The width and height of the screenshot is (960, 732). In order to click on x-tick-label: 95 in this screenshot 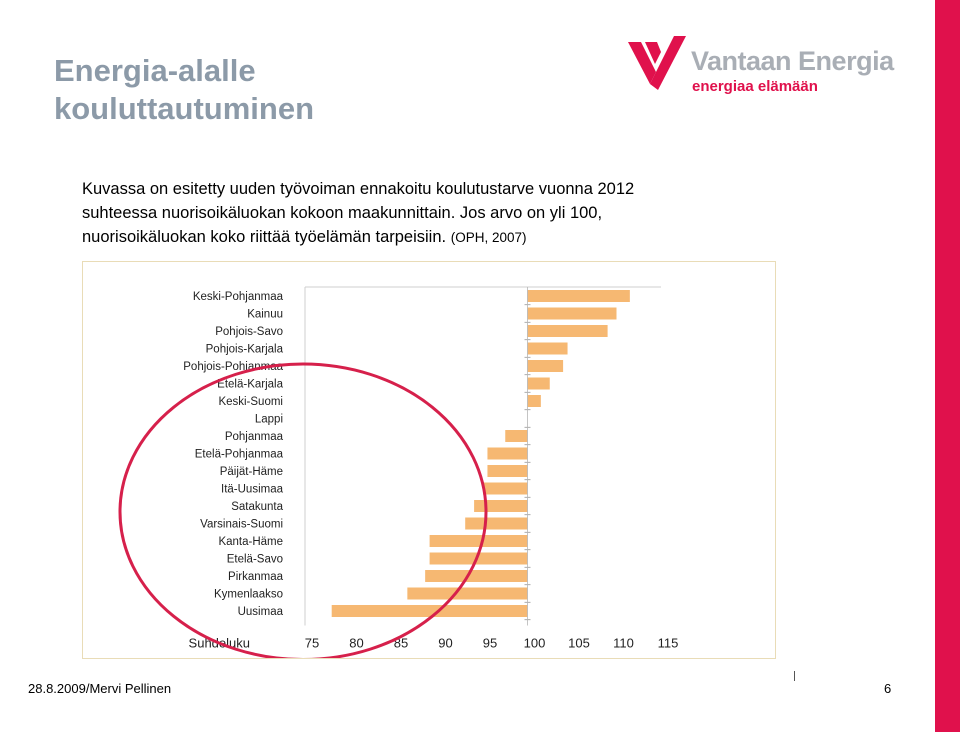, I will do `click(490, 643)`.